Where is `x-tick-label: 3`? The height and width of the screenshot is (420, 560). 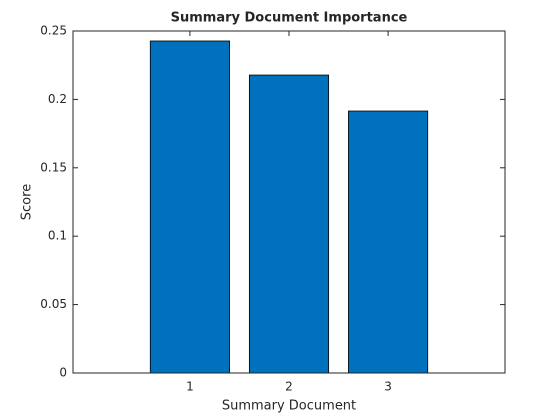
x-tick-label: 3 is located at coordinates (388, 387).